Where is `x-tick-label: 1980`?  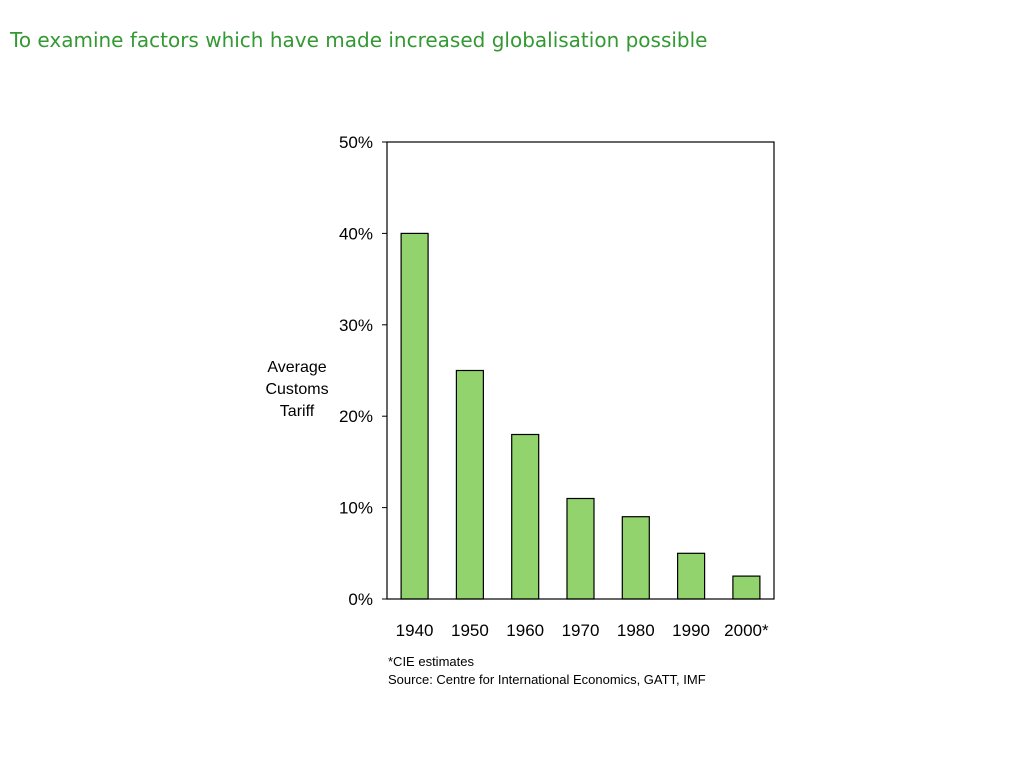
x-tick-label: 1980 is located at coordinates (636, 630).